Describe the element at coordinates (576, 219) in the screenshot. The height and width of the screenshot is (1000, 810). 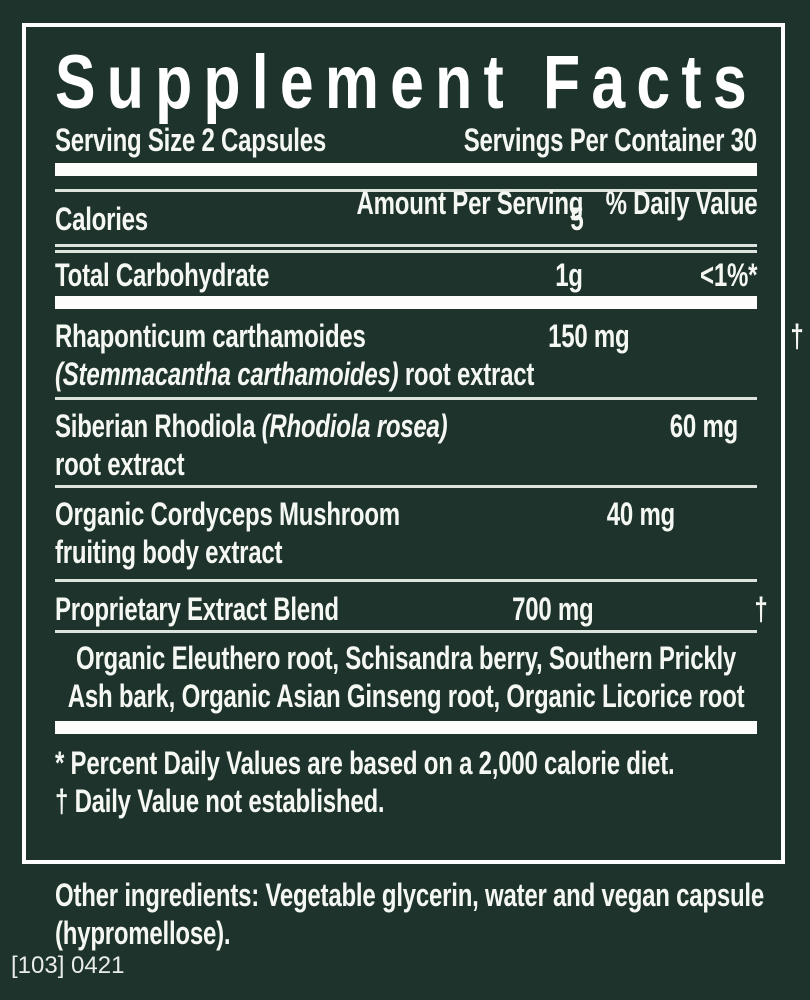
I see `nutrient-amount: 5` at that location.